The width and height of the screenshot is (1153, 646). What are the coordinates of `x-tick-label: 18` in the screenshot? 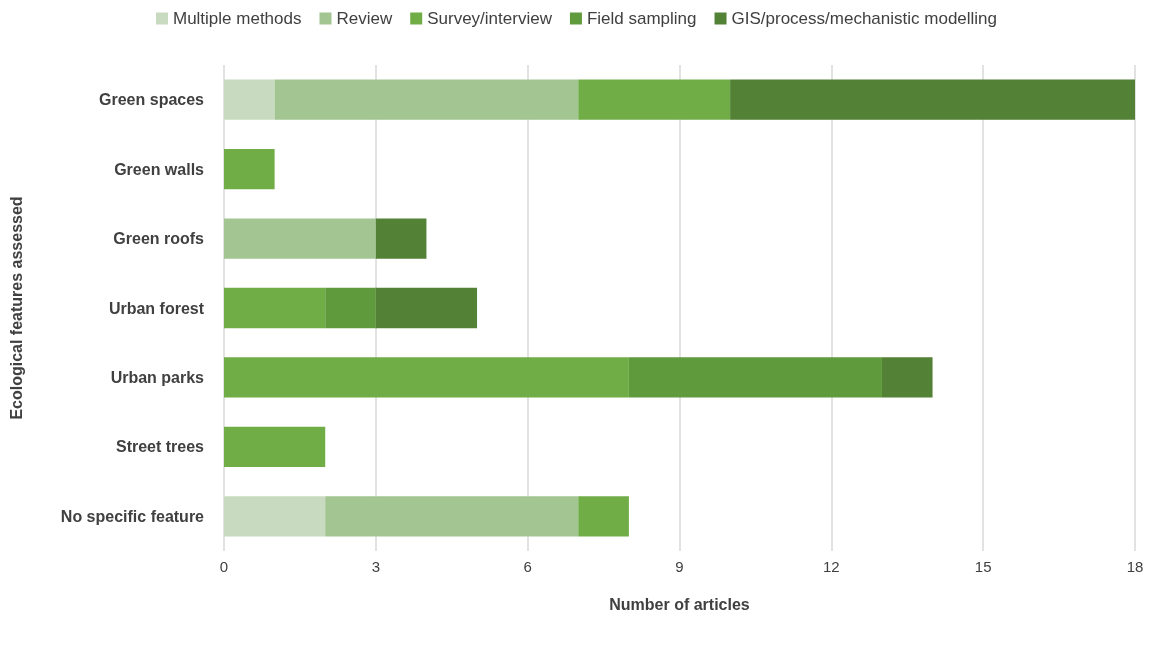 It's located at (1135, 566).